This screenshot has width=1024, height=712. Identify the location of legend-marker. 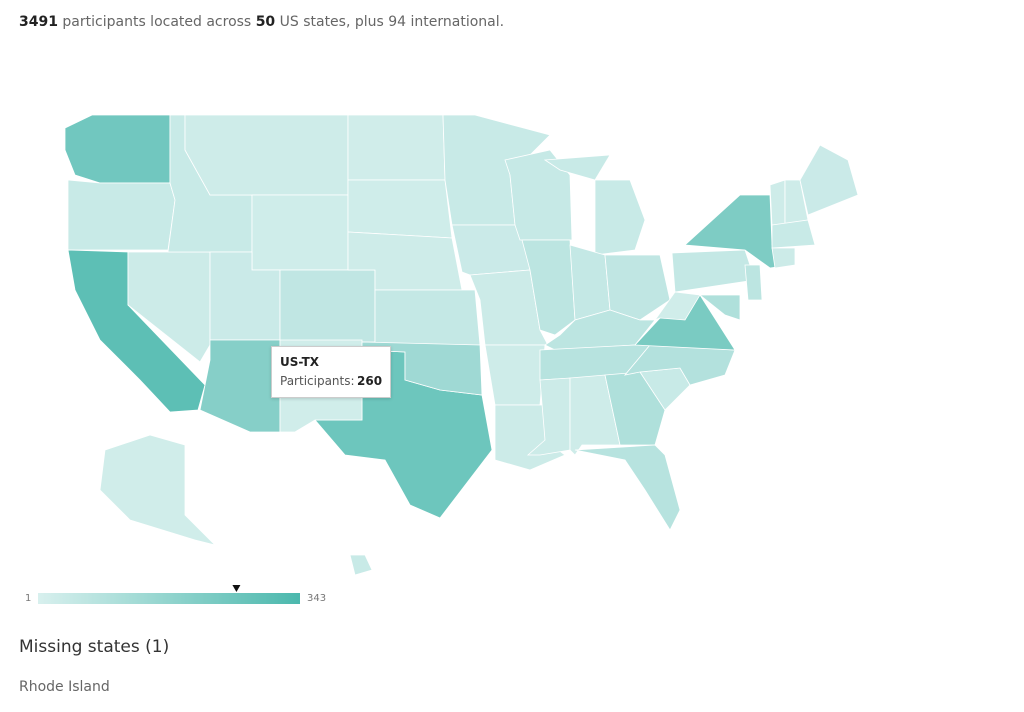
(236, 588).